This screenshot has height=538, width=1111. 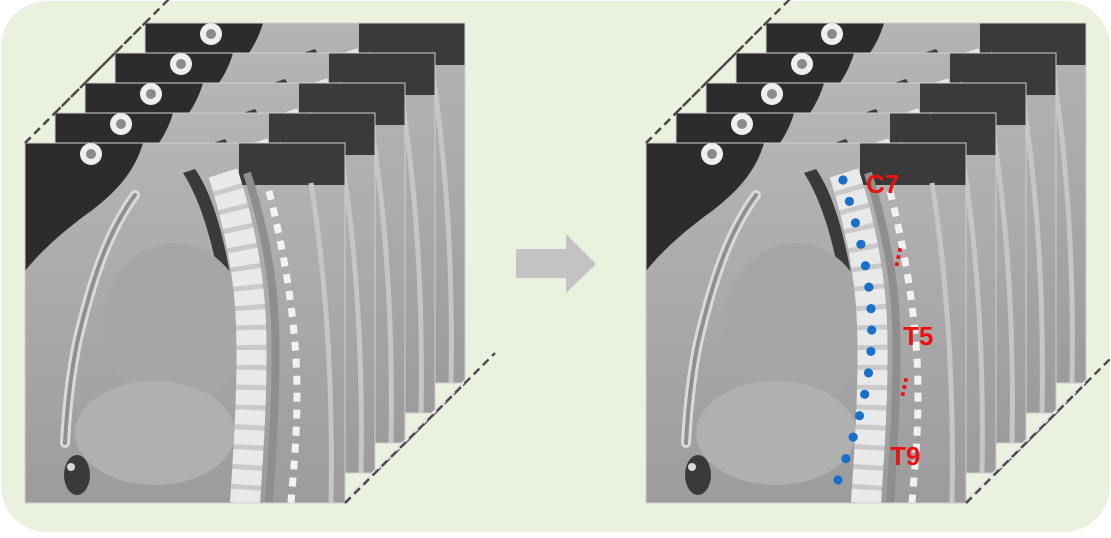 What do you see at coordinates (882, 184) in the screenshot?
I see `label-c7: C7` at bounding box center [882, 184].